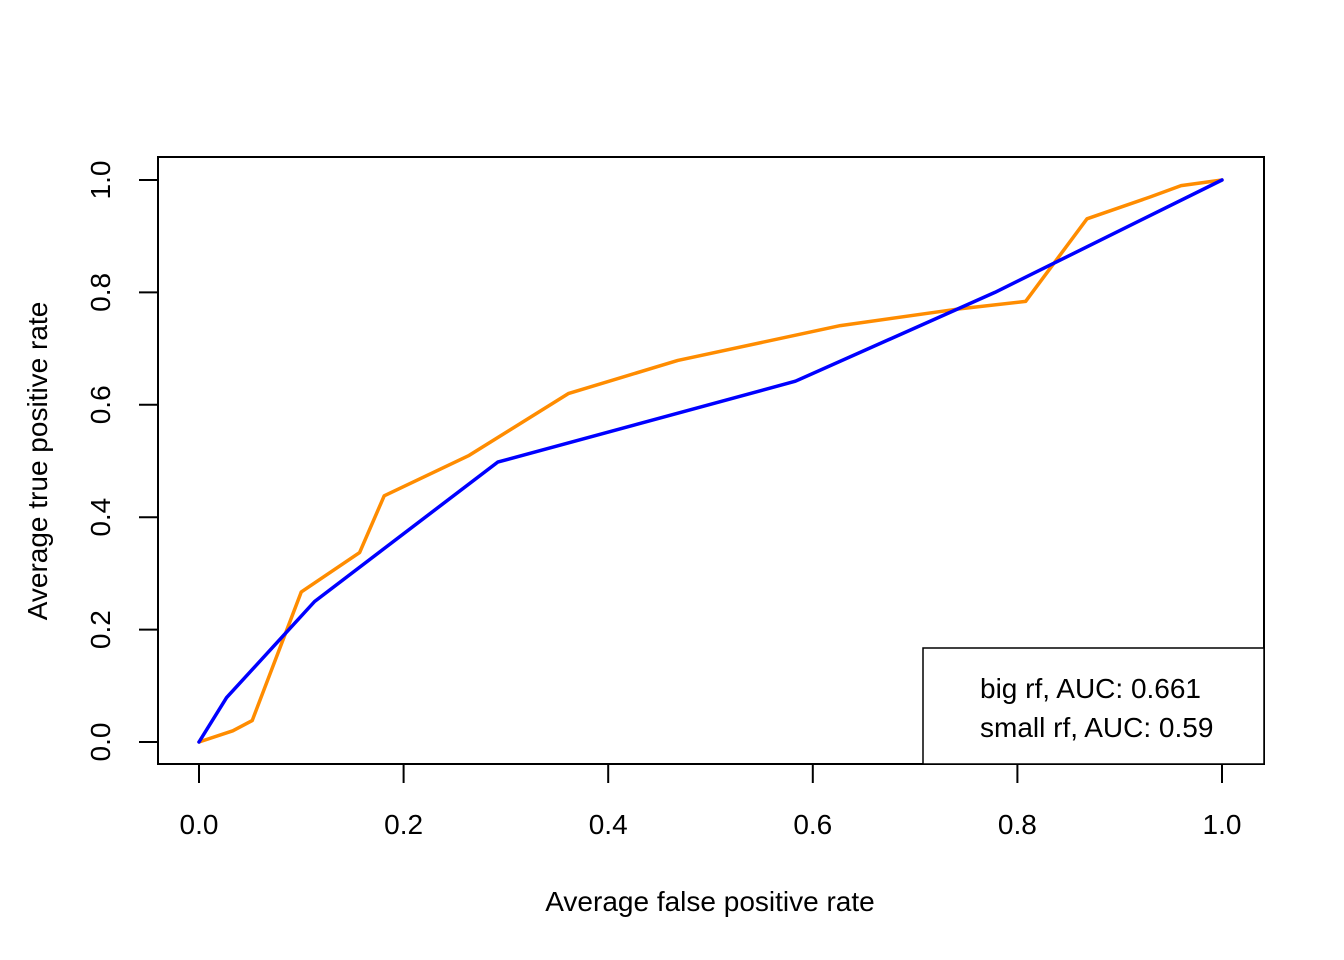 This screenshot has height=960, width=1344. What do you see at coordinates (121, 461) in the screenshot?
I see `y-axis: 0.0 0.2 0.4 0.6 0.8 1.0` at bounding box center [121, 461].